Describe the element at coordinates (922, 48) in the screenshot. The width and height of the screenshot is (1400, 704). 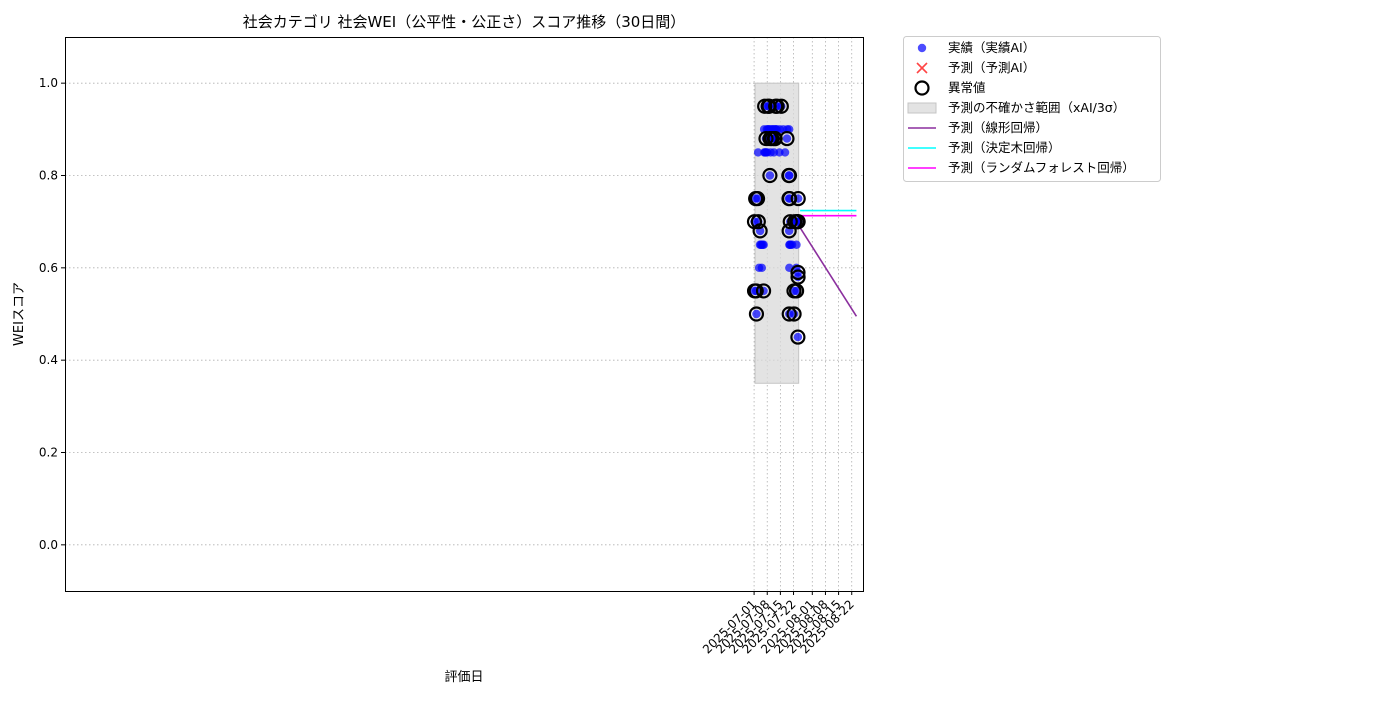
I see `legend-marker-point` at that location.